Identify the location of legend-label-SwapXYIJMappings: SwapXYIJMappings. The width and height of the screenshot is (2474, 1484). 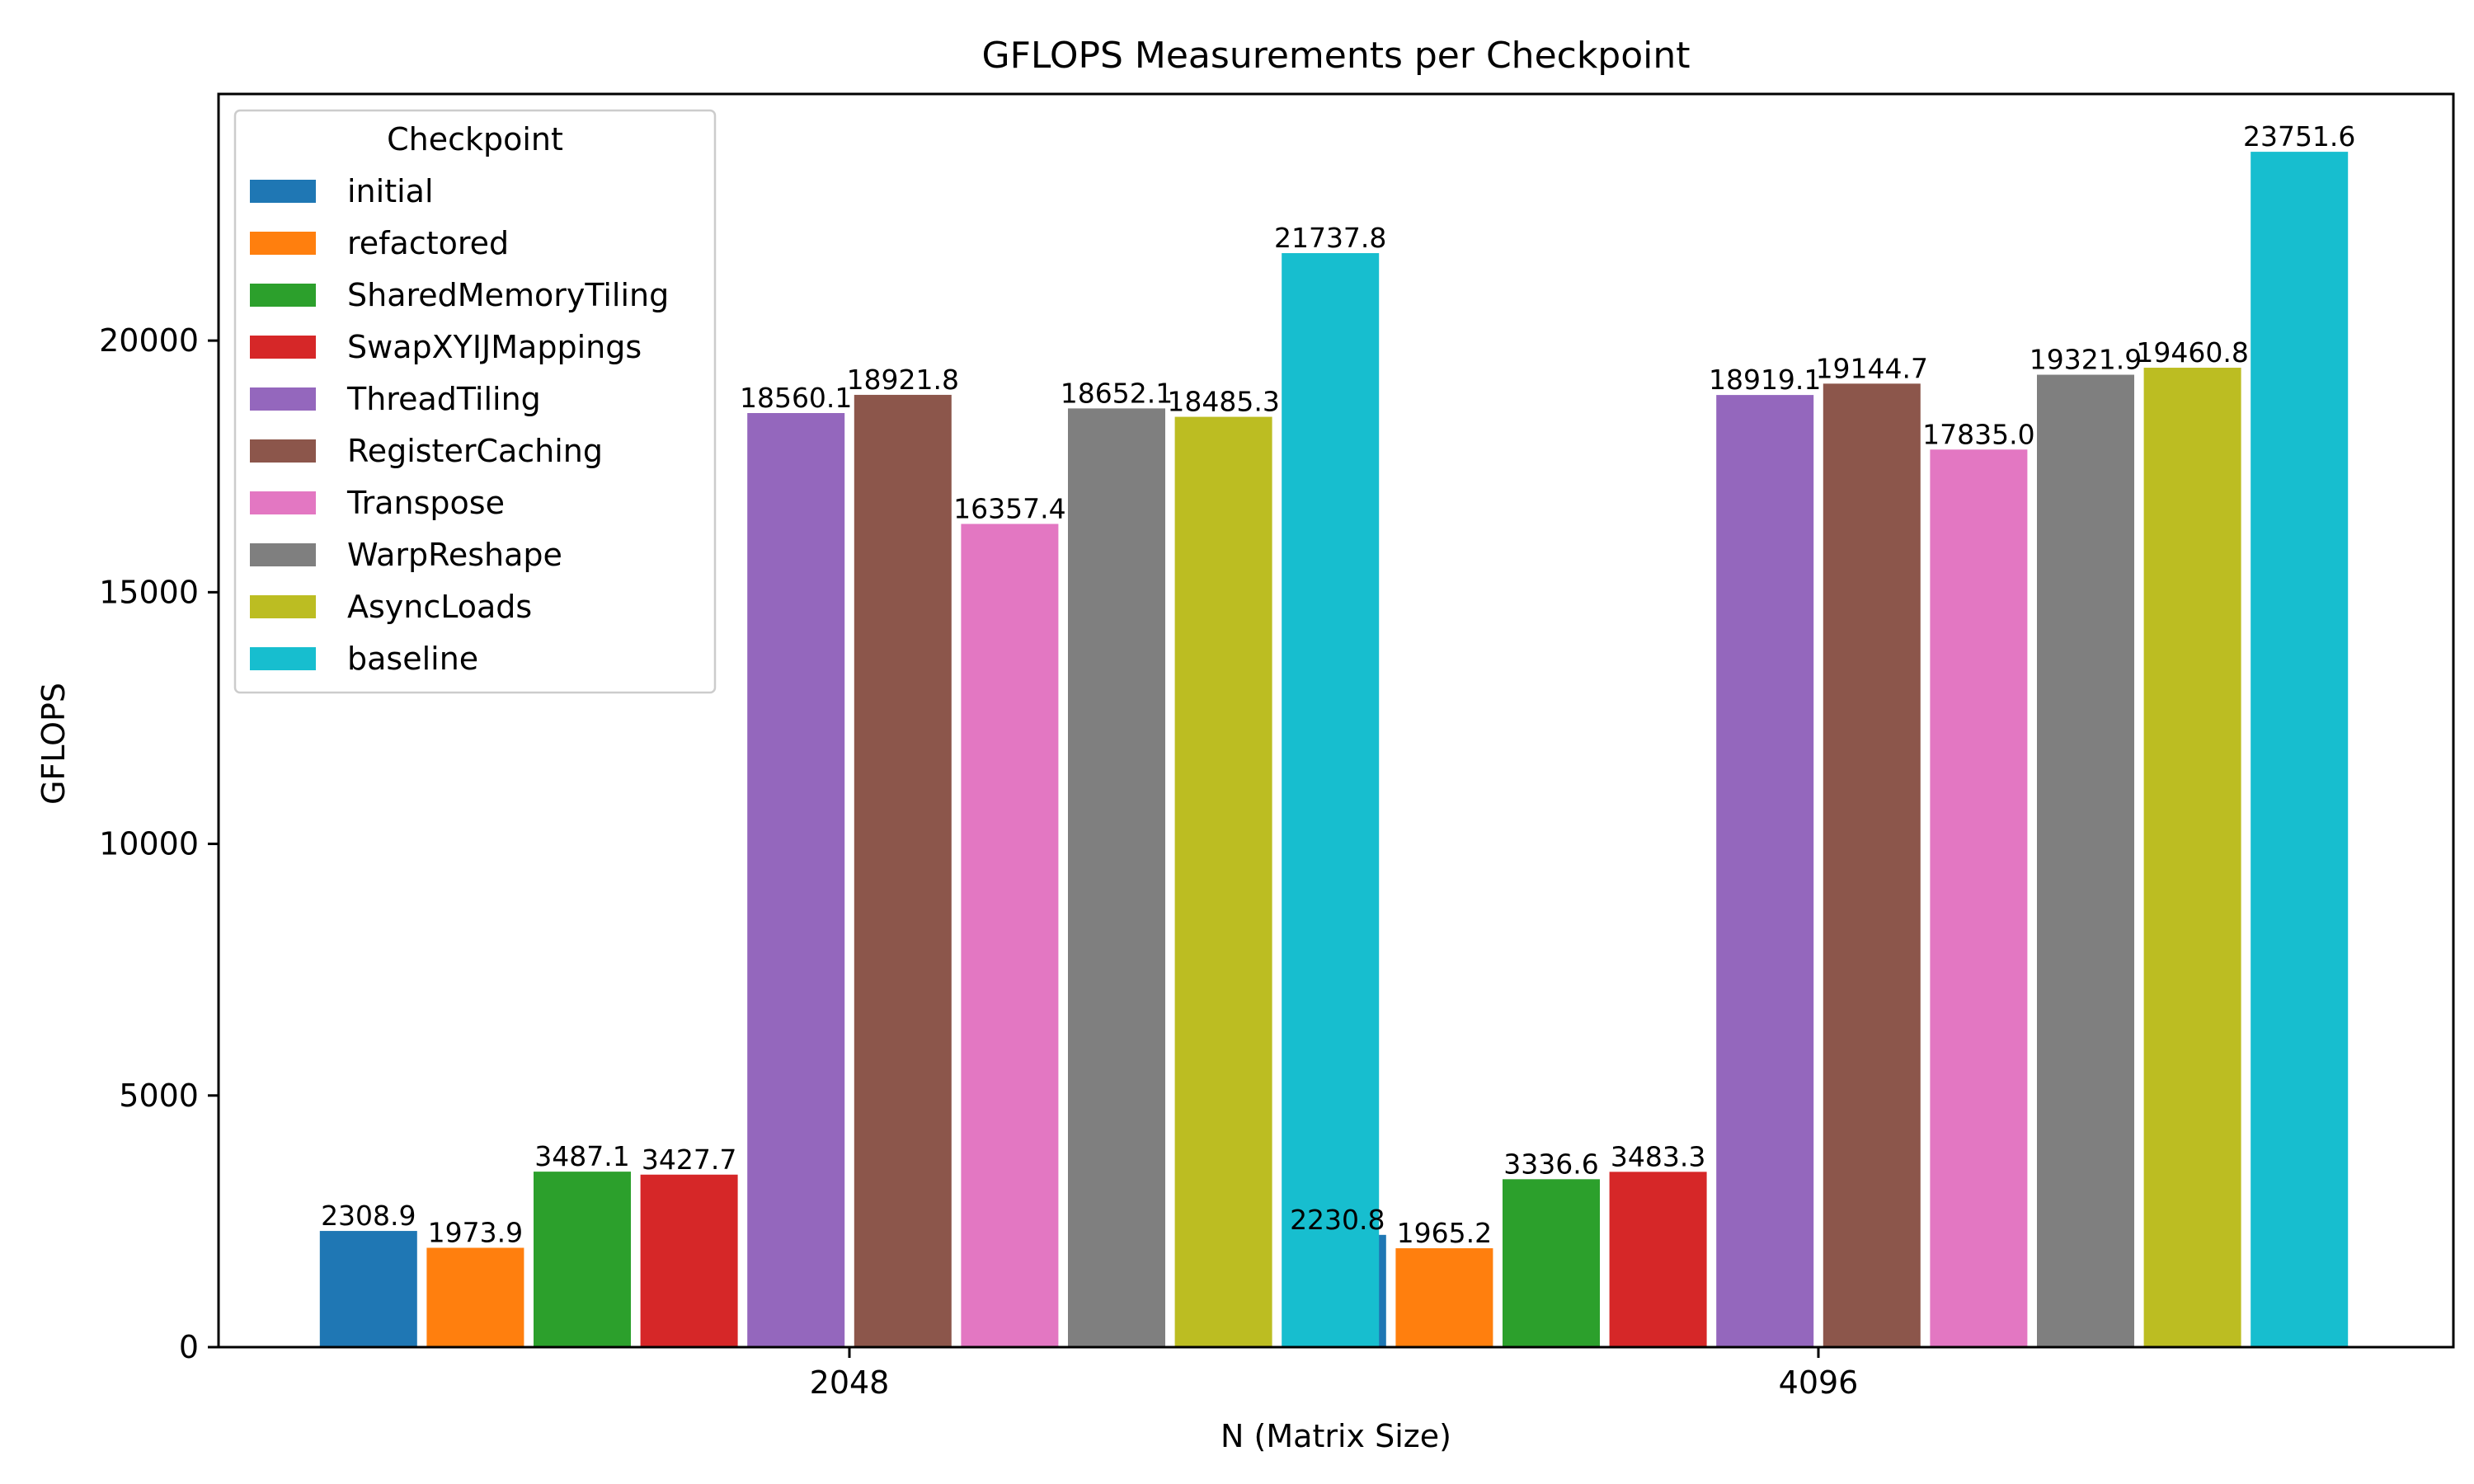
(494, 347).